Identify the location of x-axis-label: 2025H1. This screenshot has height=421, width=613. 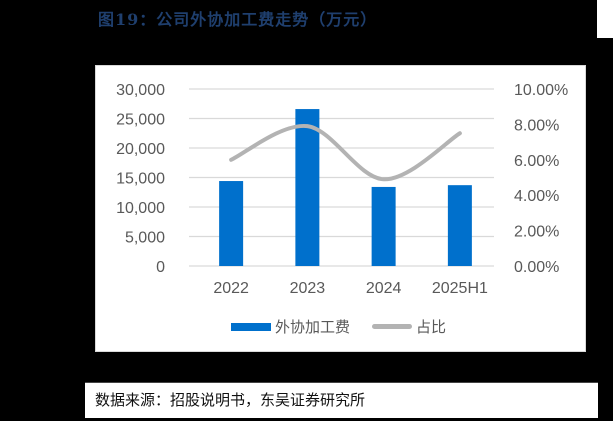
(460, 288).